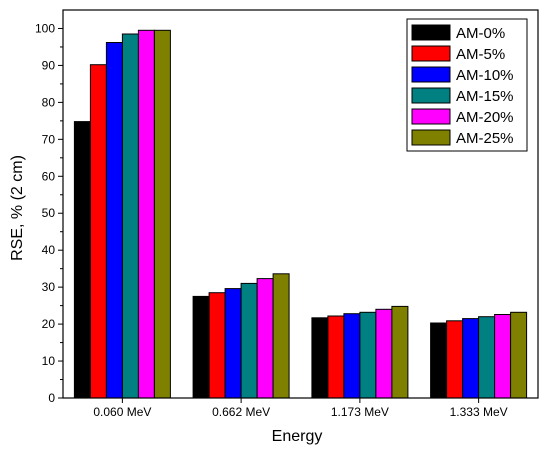 Image resolution: width=550 pixels, height=452 pixels. What do you see at coordinates (480, 54) in the screenshot?
I see `legend-label: AM-5%` at bounding box center [480, 54].